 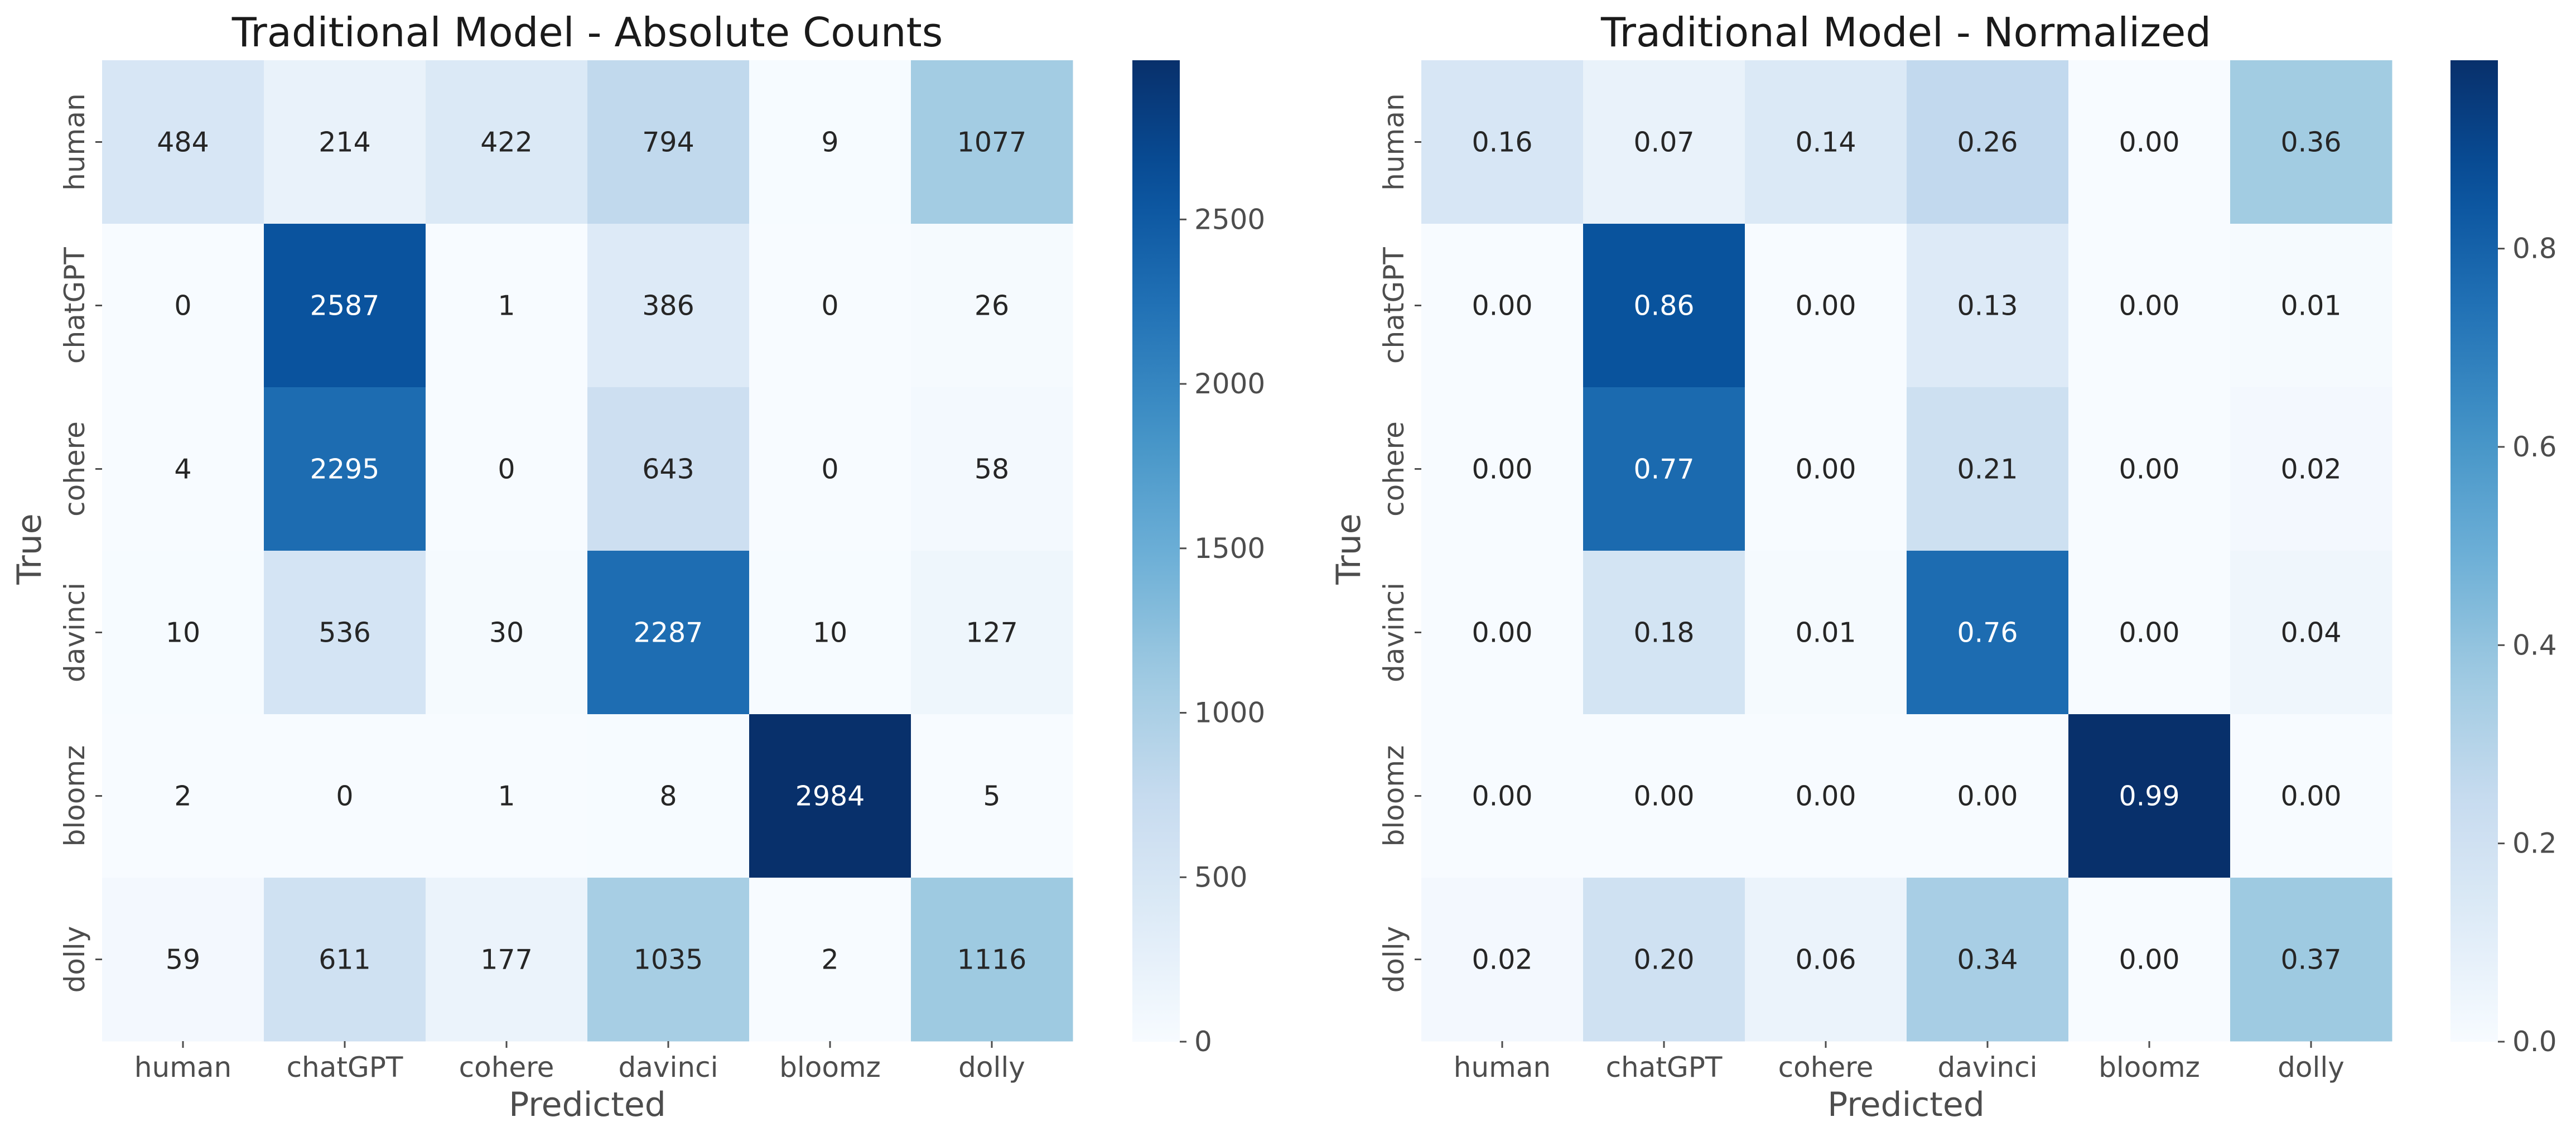 I want to click on cell-value-label: 10, so click(x=183, y=633).